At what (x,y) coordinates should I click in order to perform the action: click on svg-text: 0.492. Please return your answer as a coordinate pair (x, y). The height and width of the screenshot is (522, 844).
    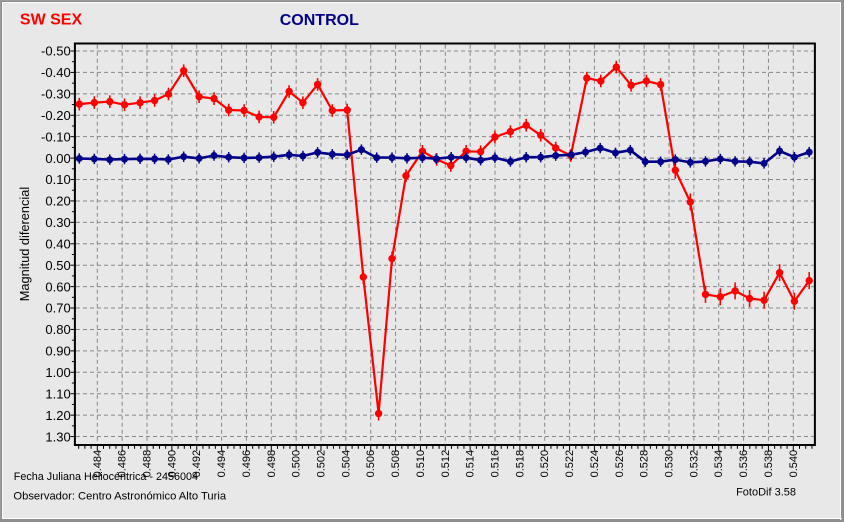
    Looking at the image, I should click on (197, 464).